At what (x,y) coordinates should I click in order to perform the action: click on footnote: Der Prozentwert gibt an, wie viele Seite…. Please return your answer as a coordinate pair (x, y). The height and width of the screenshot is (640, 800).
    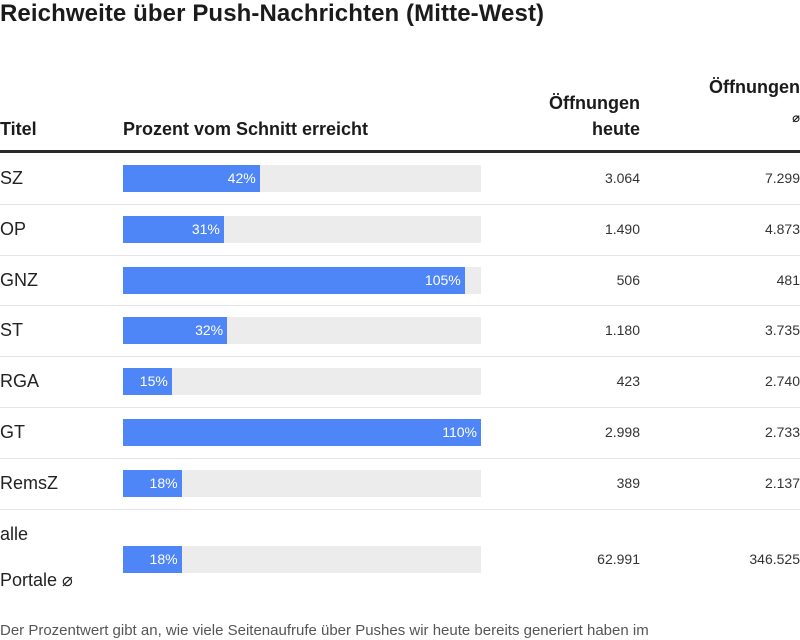
    Looking at the image, I should click on (324, 630).